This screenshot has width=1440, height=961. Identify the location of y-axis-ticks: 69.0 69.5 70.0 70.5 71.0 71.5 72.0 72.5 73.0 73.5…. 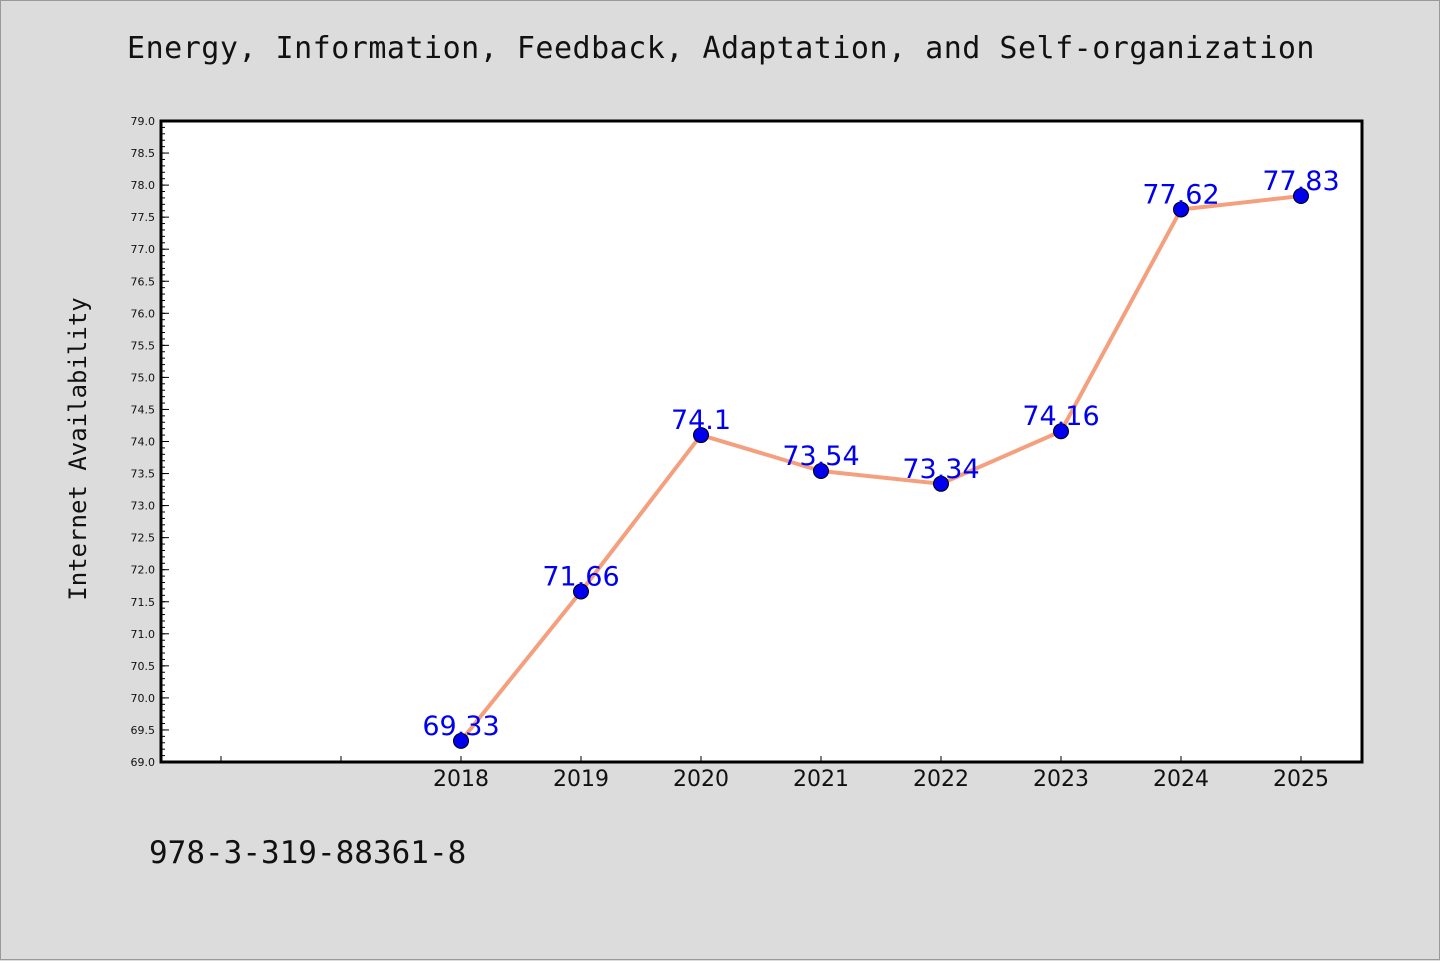
(150, 442).